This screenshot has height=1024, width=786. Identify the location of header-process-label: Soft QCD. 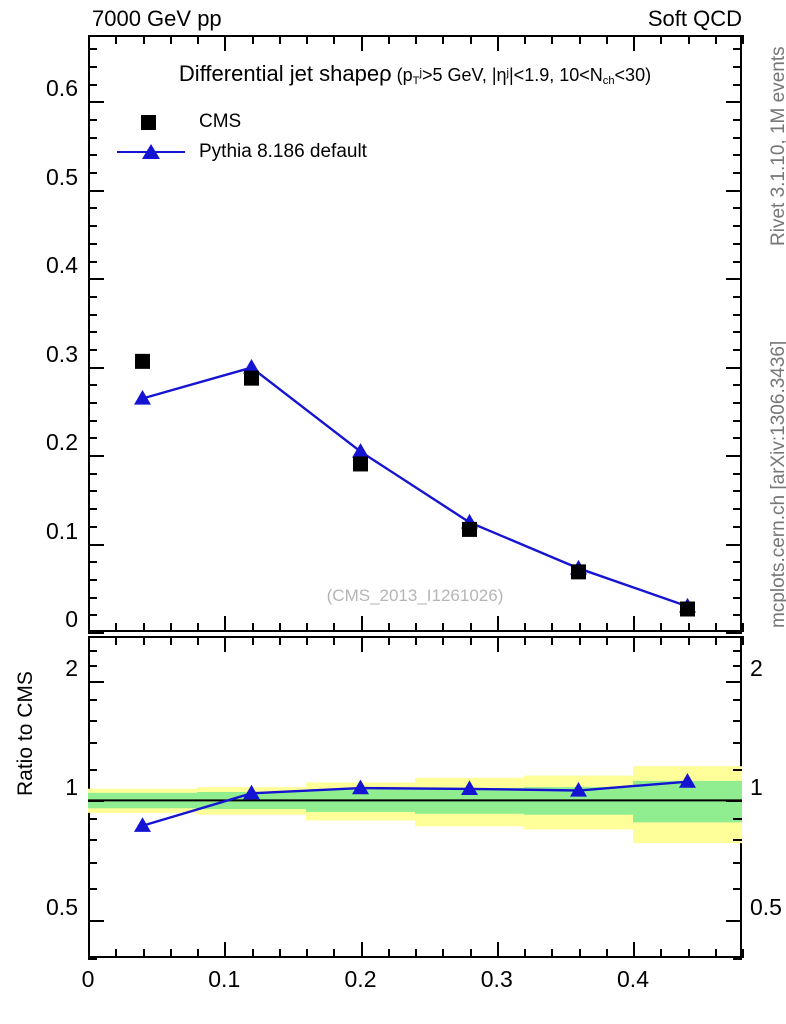
(694, 18).